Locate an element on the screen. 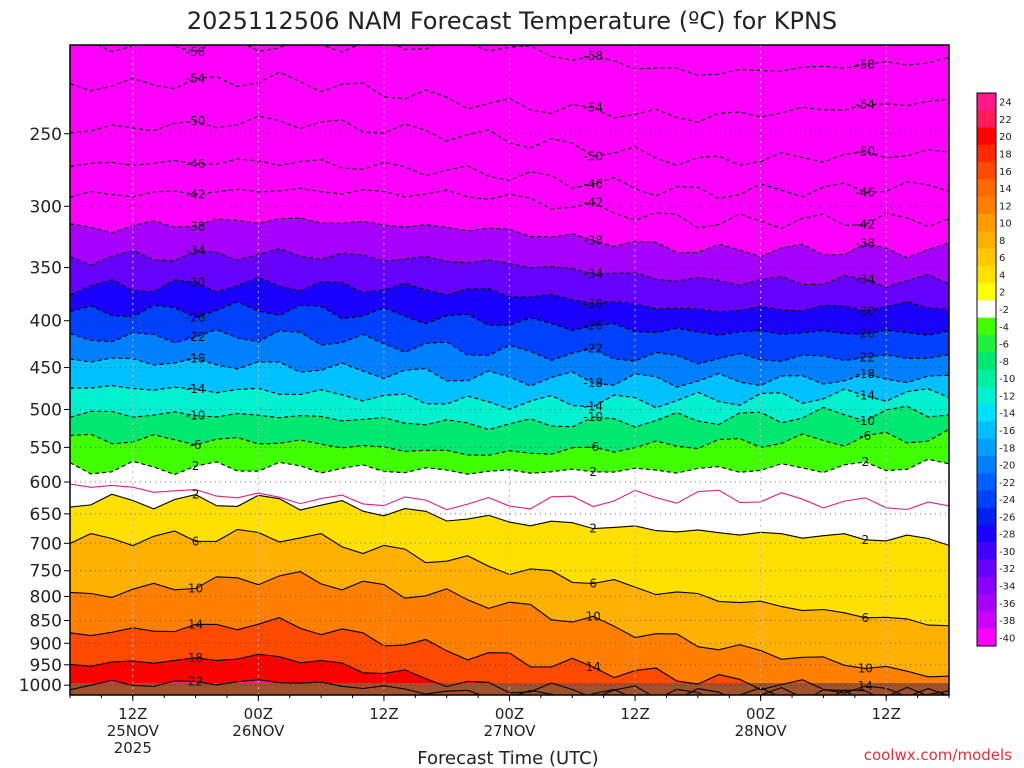 This screenshot has width=1024, height=768. colorbar-label: -38 is located at coordinates (1007, 621).